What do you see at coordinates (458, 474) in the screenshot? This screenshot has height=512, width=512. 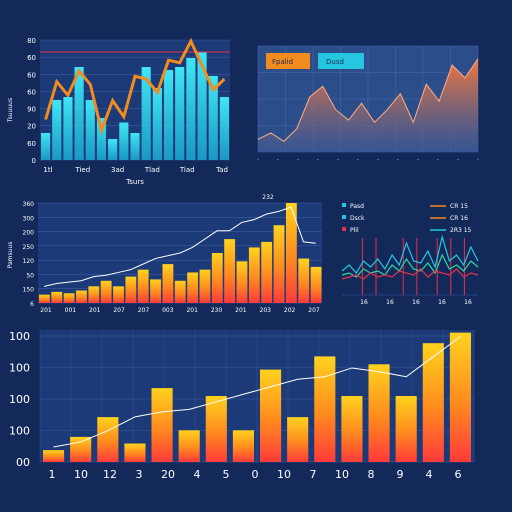 I see `b-x-tick: 6` at bounding box center [458, 474].